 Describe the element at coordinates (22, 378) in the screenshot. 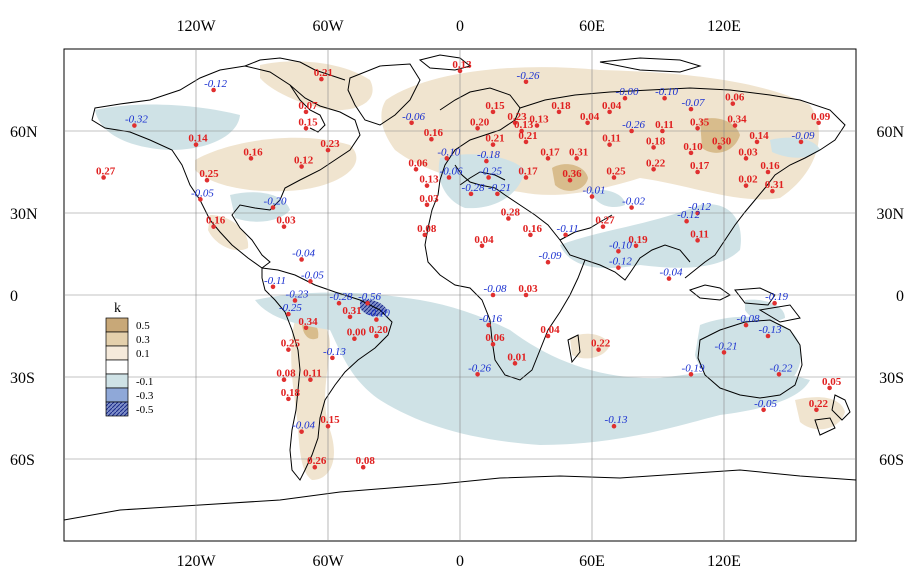

I see `lat-tick-label-left: 30S` at that location.